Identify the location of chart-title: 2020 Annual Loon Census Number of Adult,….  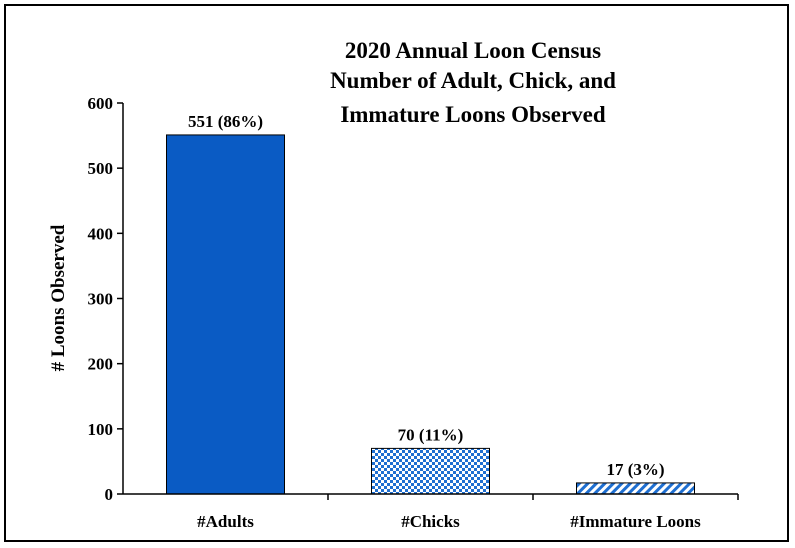
(473, 82).